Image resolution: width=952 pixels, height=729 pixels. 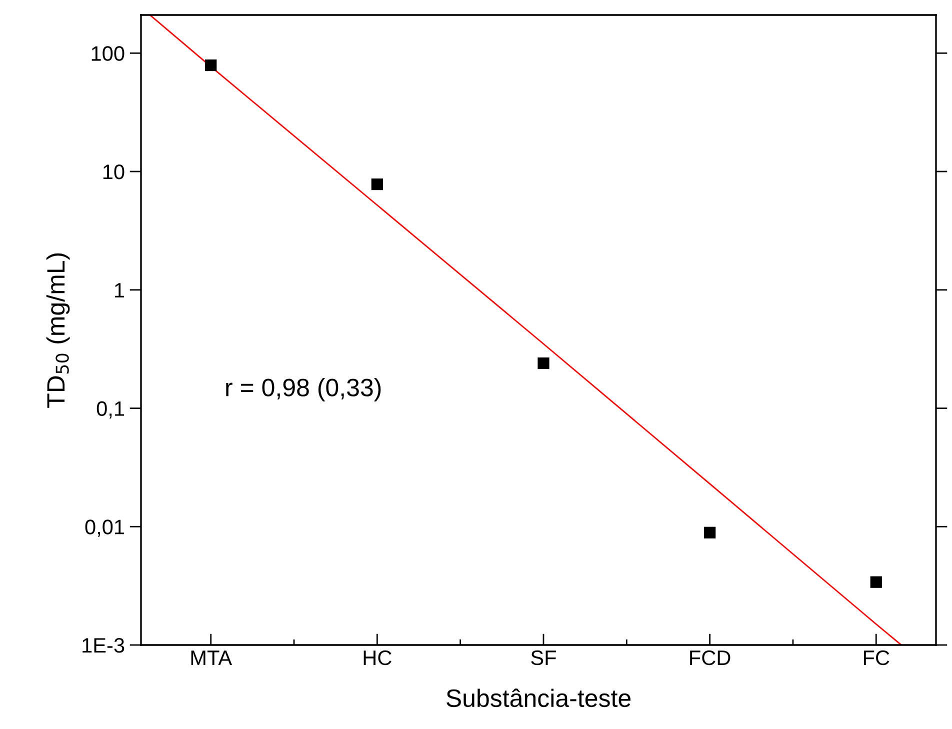 I want to click on annotation: r = 0,98 (0,33), so click(x=303, y=390).